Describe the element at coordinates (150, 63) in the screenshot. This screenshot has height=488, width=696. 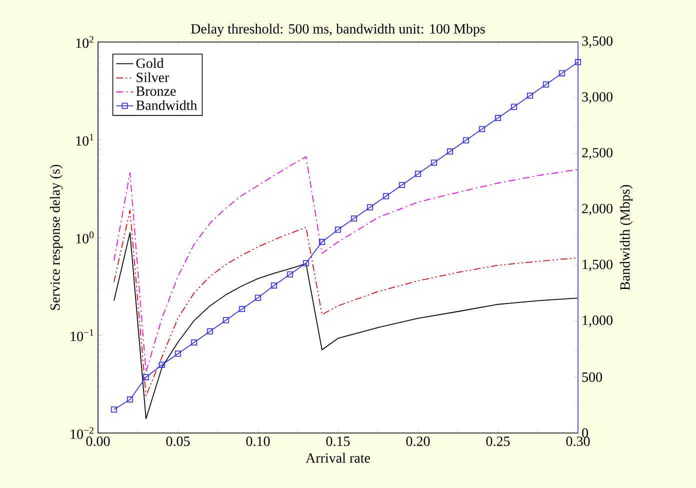
I see `legend-label: Gold` at that location.